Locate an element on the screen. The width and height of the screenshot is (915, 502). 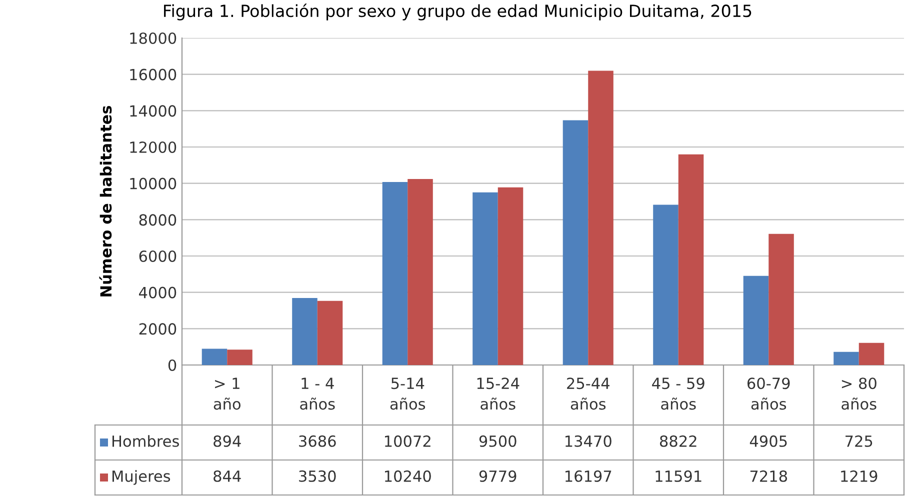
x-tick-label: 5-14 años is located at coordinates (408, 394).